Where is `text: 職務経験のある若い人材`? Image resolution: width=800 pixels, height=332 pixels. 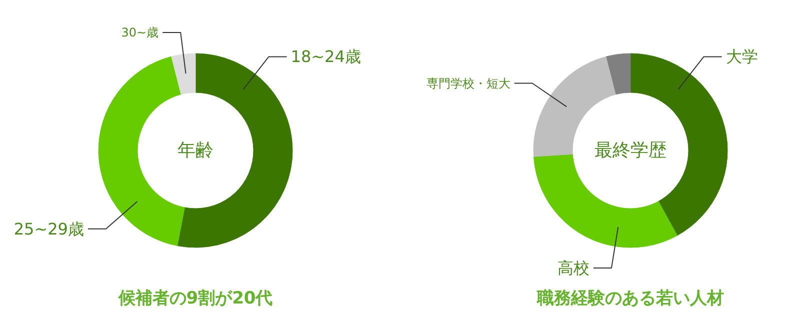 text: 職務経験のある若い人材 is located at coordinates (630, 298).